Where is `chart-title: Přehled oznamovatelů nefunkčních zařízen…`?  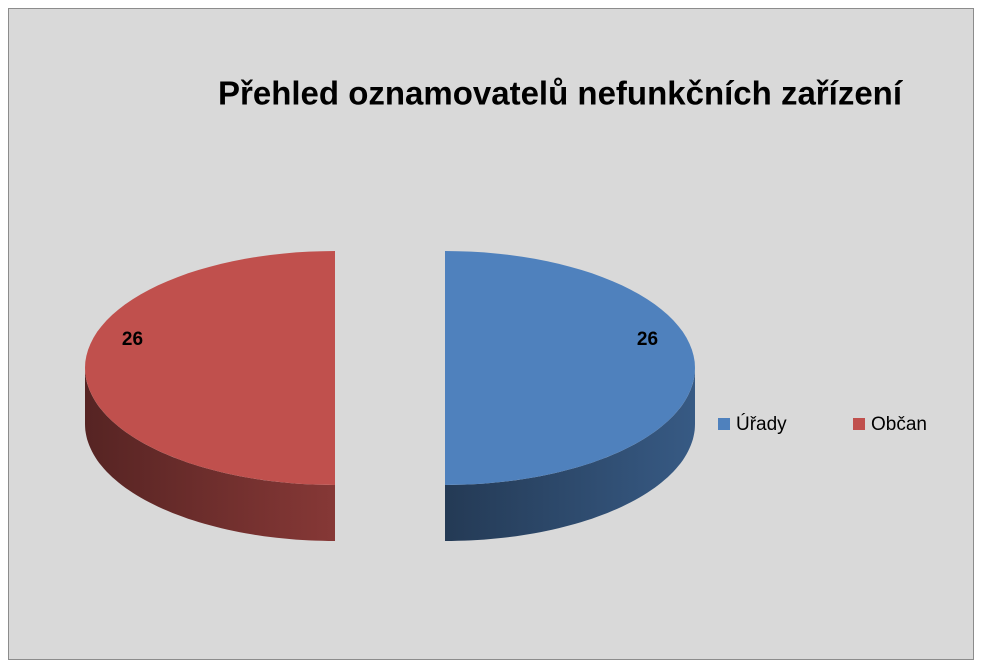
chart-title: Přehled oznamovatelů nefunkčních zařízen… is located at coordinates (561, 93).